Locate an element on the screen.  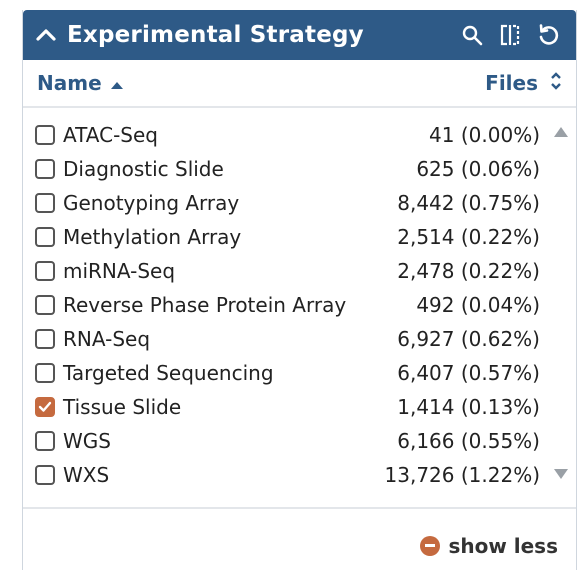
list-item: Genotyping Array 8,442 (0.75%) is located at coordinates (299, 203).